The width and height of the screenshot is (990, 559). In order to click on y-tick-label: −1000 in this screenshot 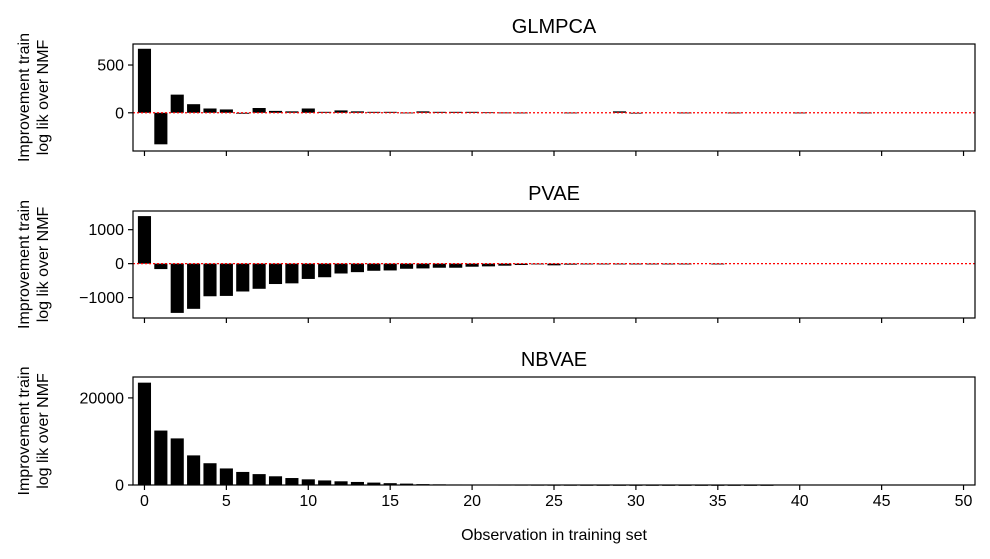, I will do `click(101, 298)`.